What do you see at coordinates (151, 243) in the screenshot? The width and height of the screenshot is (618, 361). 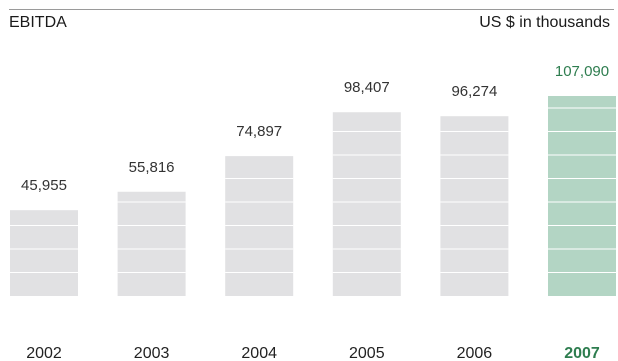 I see `bar-2003` at bounding box center [151, 243].